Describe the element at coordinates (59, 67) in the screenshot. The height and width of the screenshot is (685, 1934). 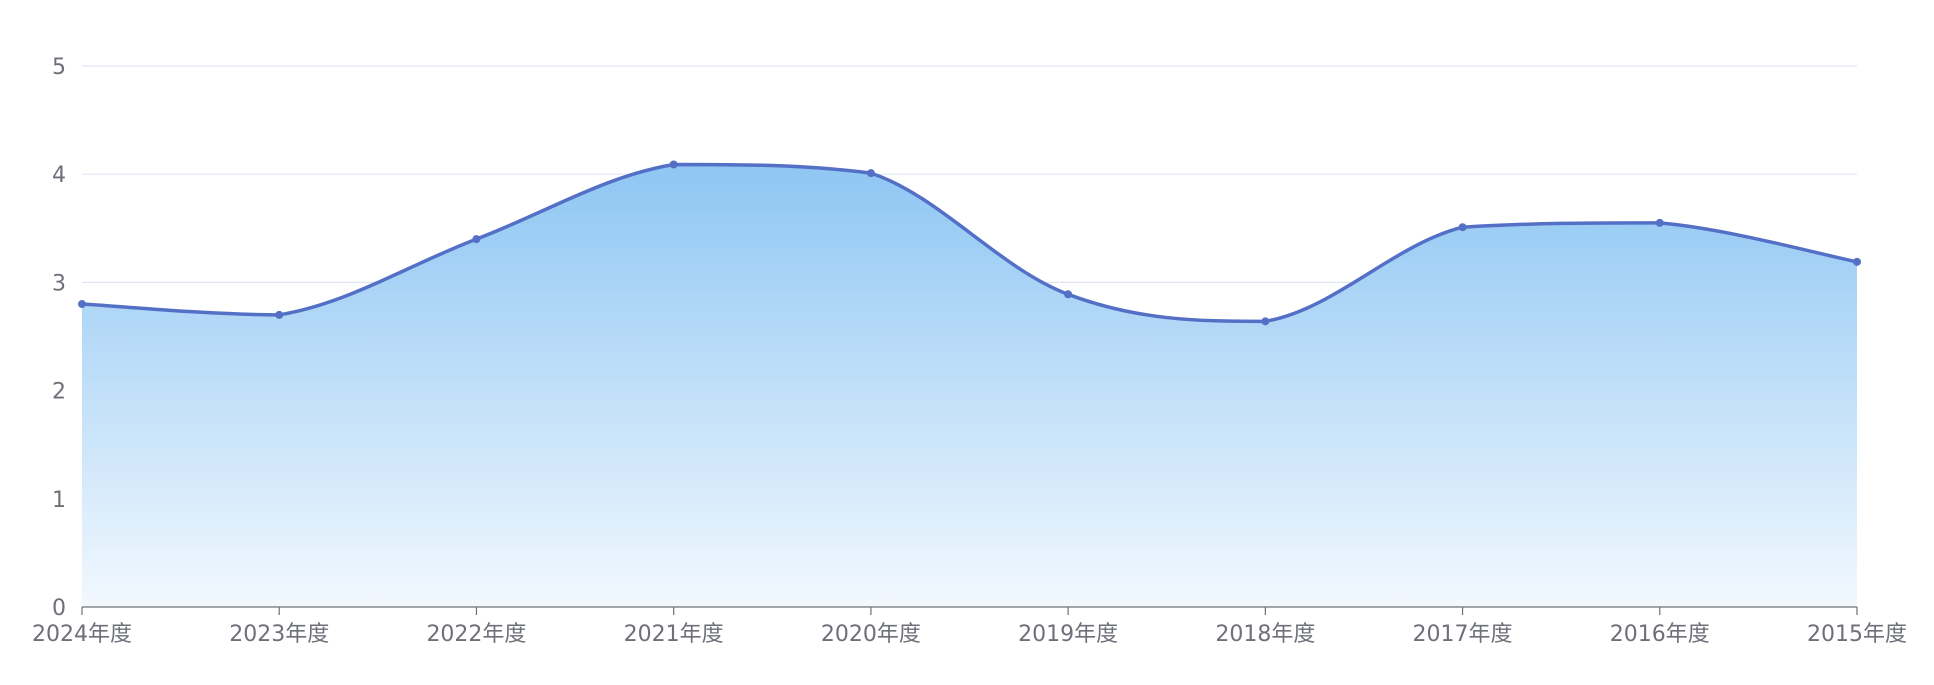
I see `y-tick-label: 5` at that location.